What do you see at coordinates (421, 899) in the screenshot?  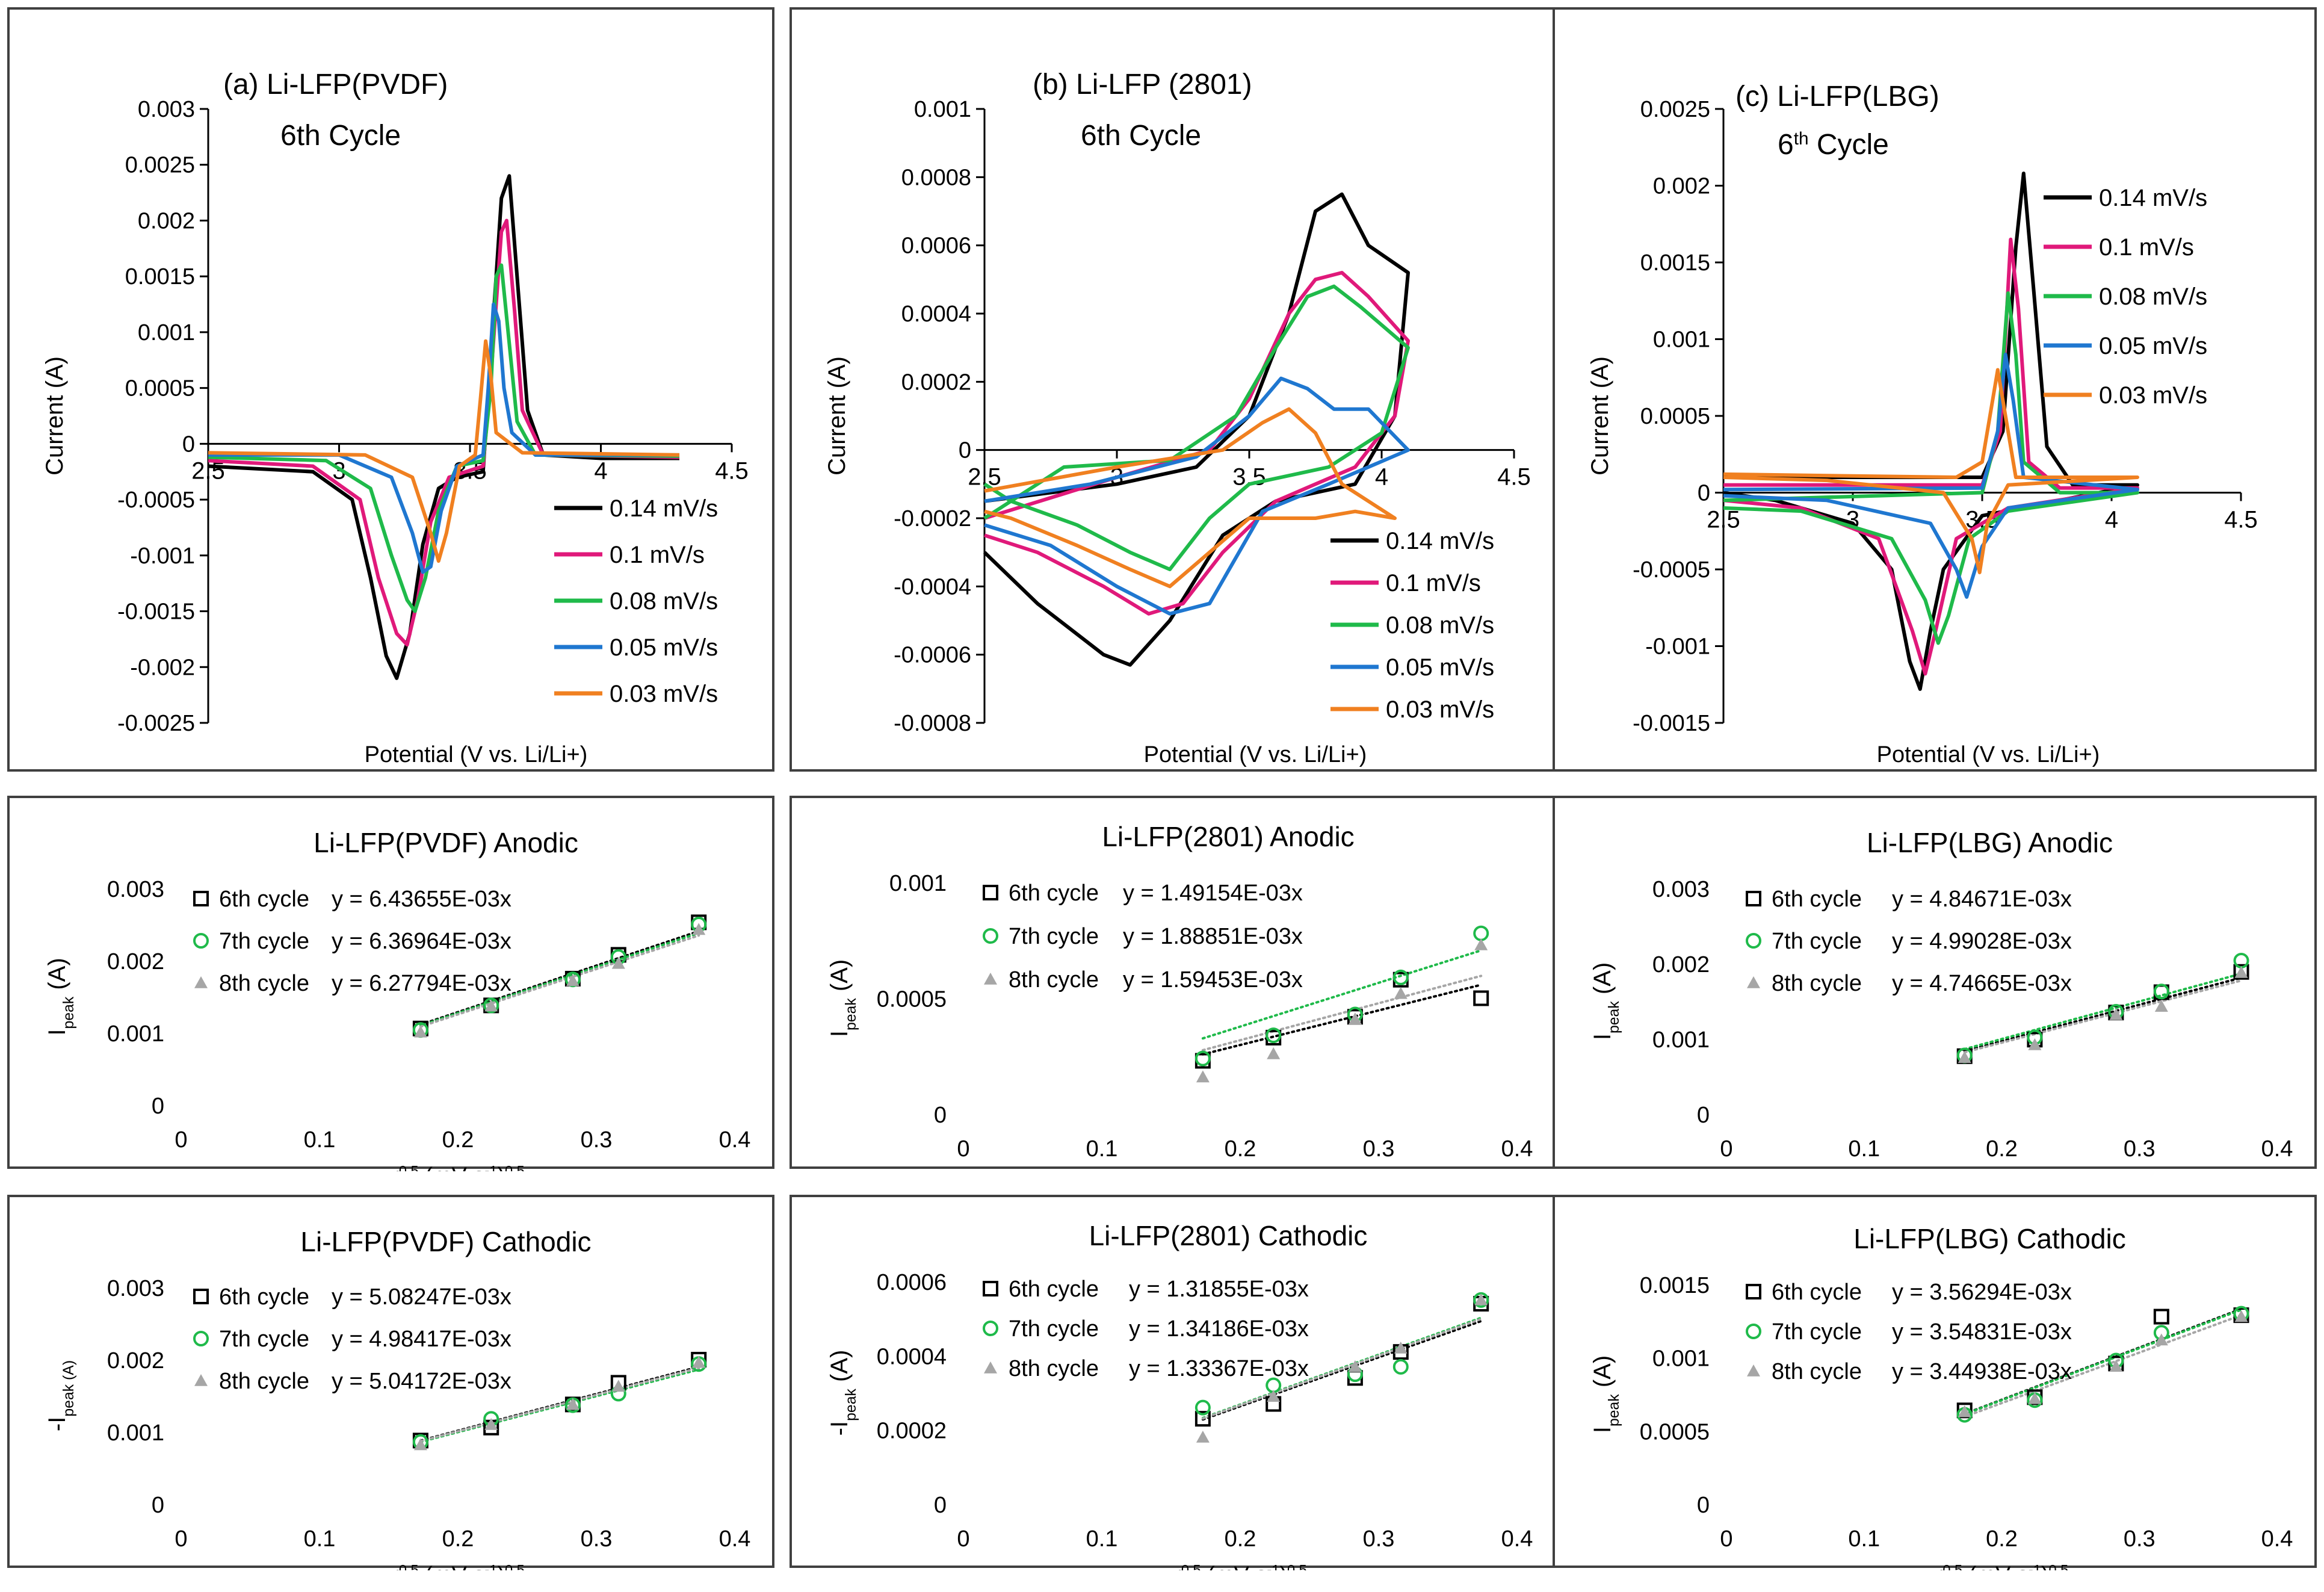 I see `trendline-equation: y = 6.43655E-03x` at bounding box center [421, 899].